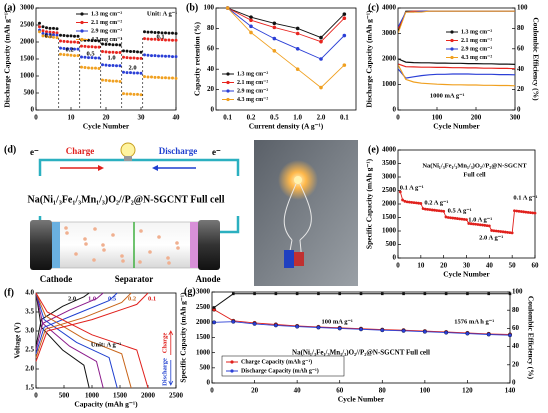 This screenshot has width=548, height=413. I want to click on legend-label: 2.1 mg cm⁻², so click(476, 41).